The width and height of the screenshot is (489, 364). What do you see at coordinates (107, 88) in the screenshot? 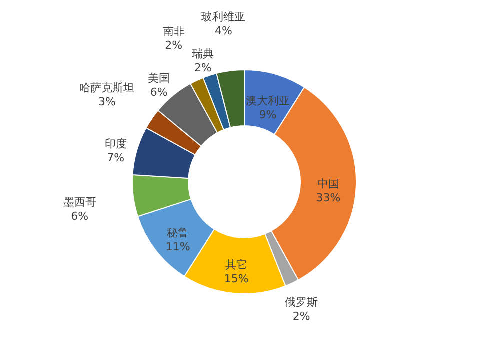
I see `slice-label: 哈萨克斯坦` at bounding box center [107, 88].